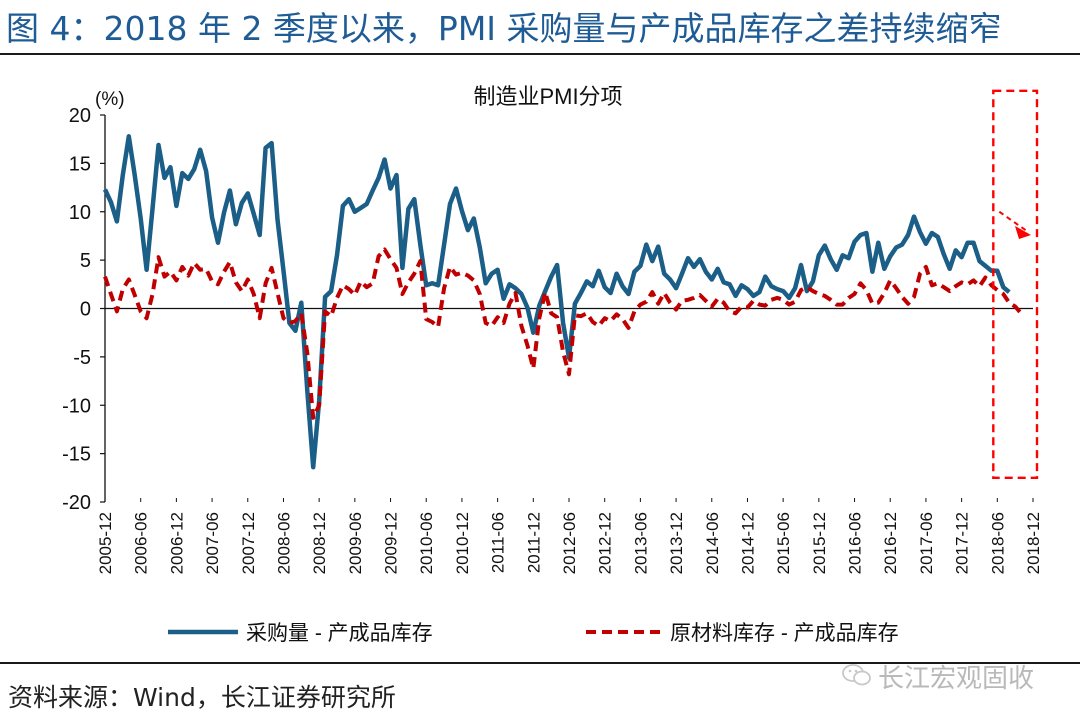  What do you see at coordinates (105, 543) in the screenshot?
I see `x-tick-label: 2005-12` at bounding box center [105, 543].